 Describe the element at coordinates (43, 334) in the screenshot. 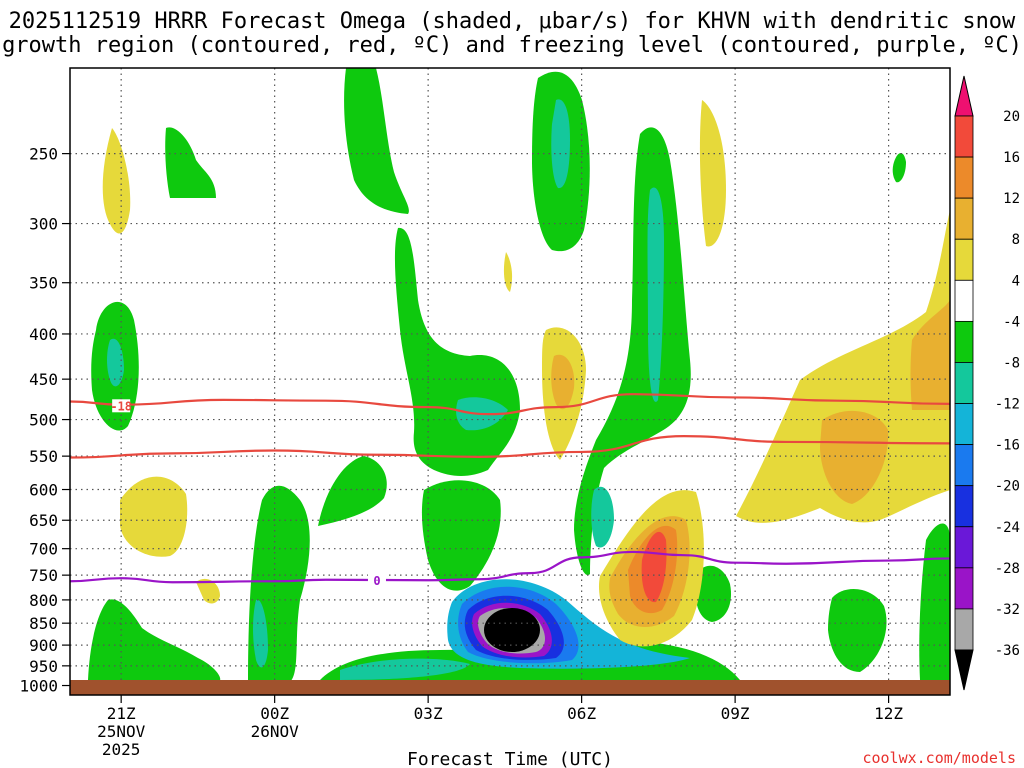

I see `y-tick-label: 400` at that location.